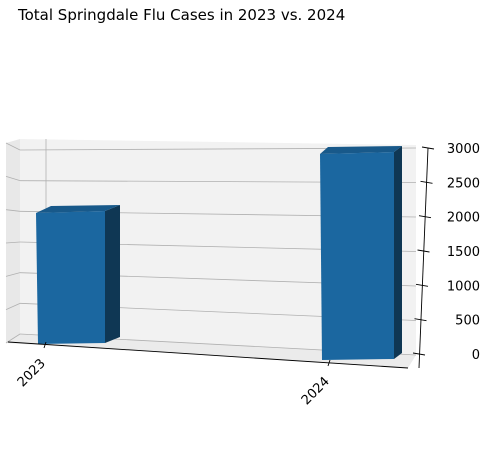 The image size is (493, 455). I want to click on z-axis-line, so click(423, 258).